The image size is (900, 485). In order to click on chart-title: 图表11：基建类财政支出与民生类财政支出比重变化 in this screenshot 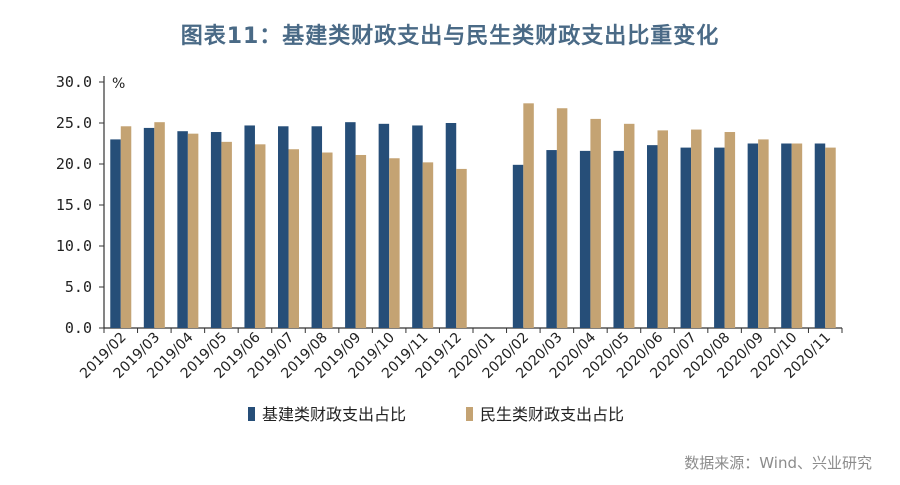, I will do `click(450, 36)`.